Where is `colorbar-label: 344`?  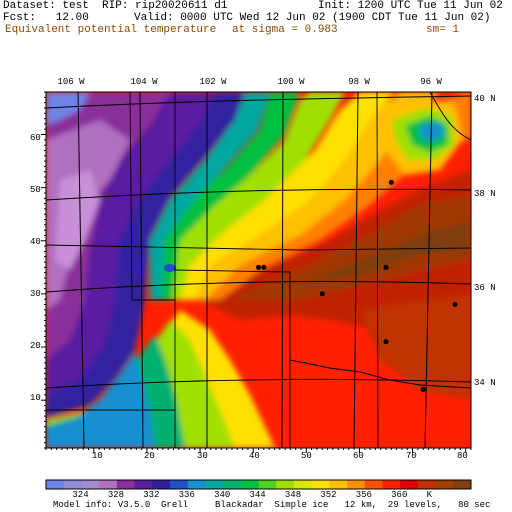
colorbar-label: 344 is located at coordinates (257, 495).